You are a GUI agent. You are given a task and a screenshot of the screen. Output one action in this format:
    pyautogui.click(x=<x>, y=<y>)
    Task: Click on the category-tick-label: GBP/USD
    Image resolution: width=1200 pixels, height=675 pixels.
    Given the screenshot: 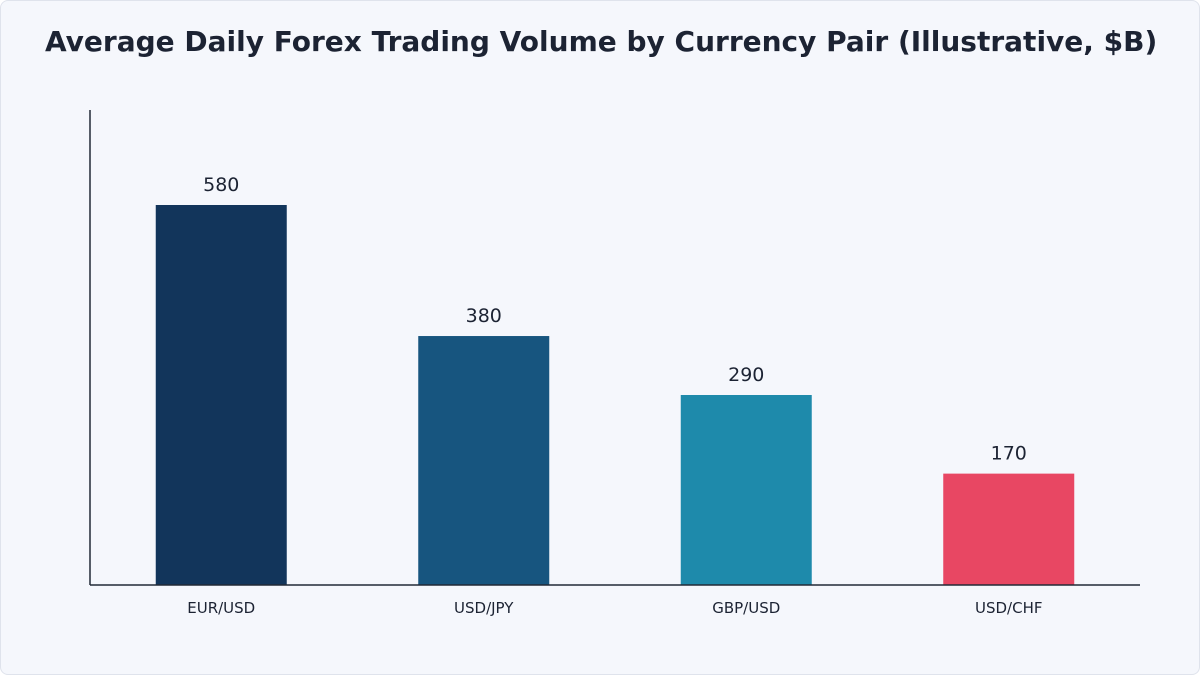 What is the action you would take?
    pyautogui.click(x=746, y=608)
    